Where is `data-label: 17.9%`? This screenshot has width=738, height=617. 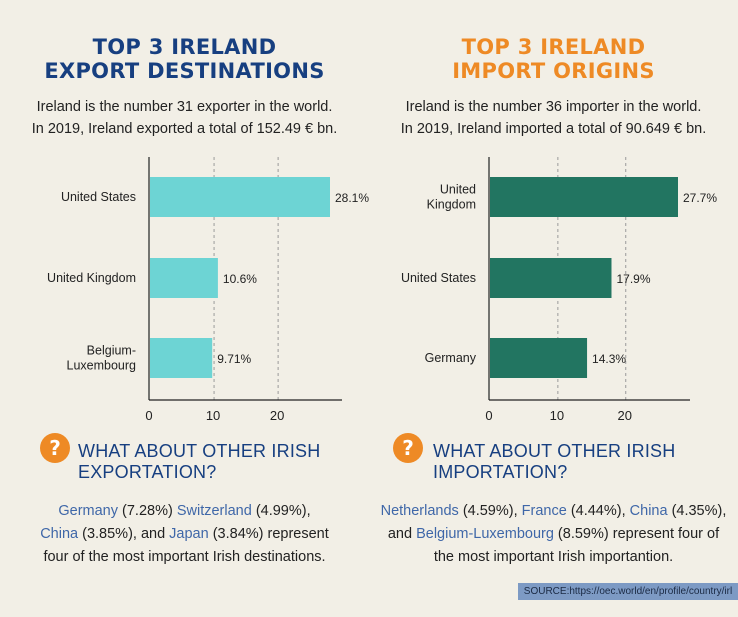
data-label: 17.9% is located at coordinates (633, 279).